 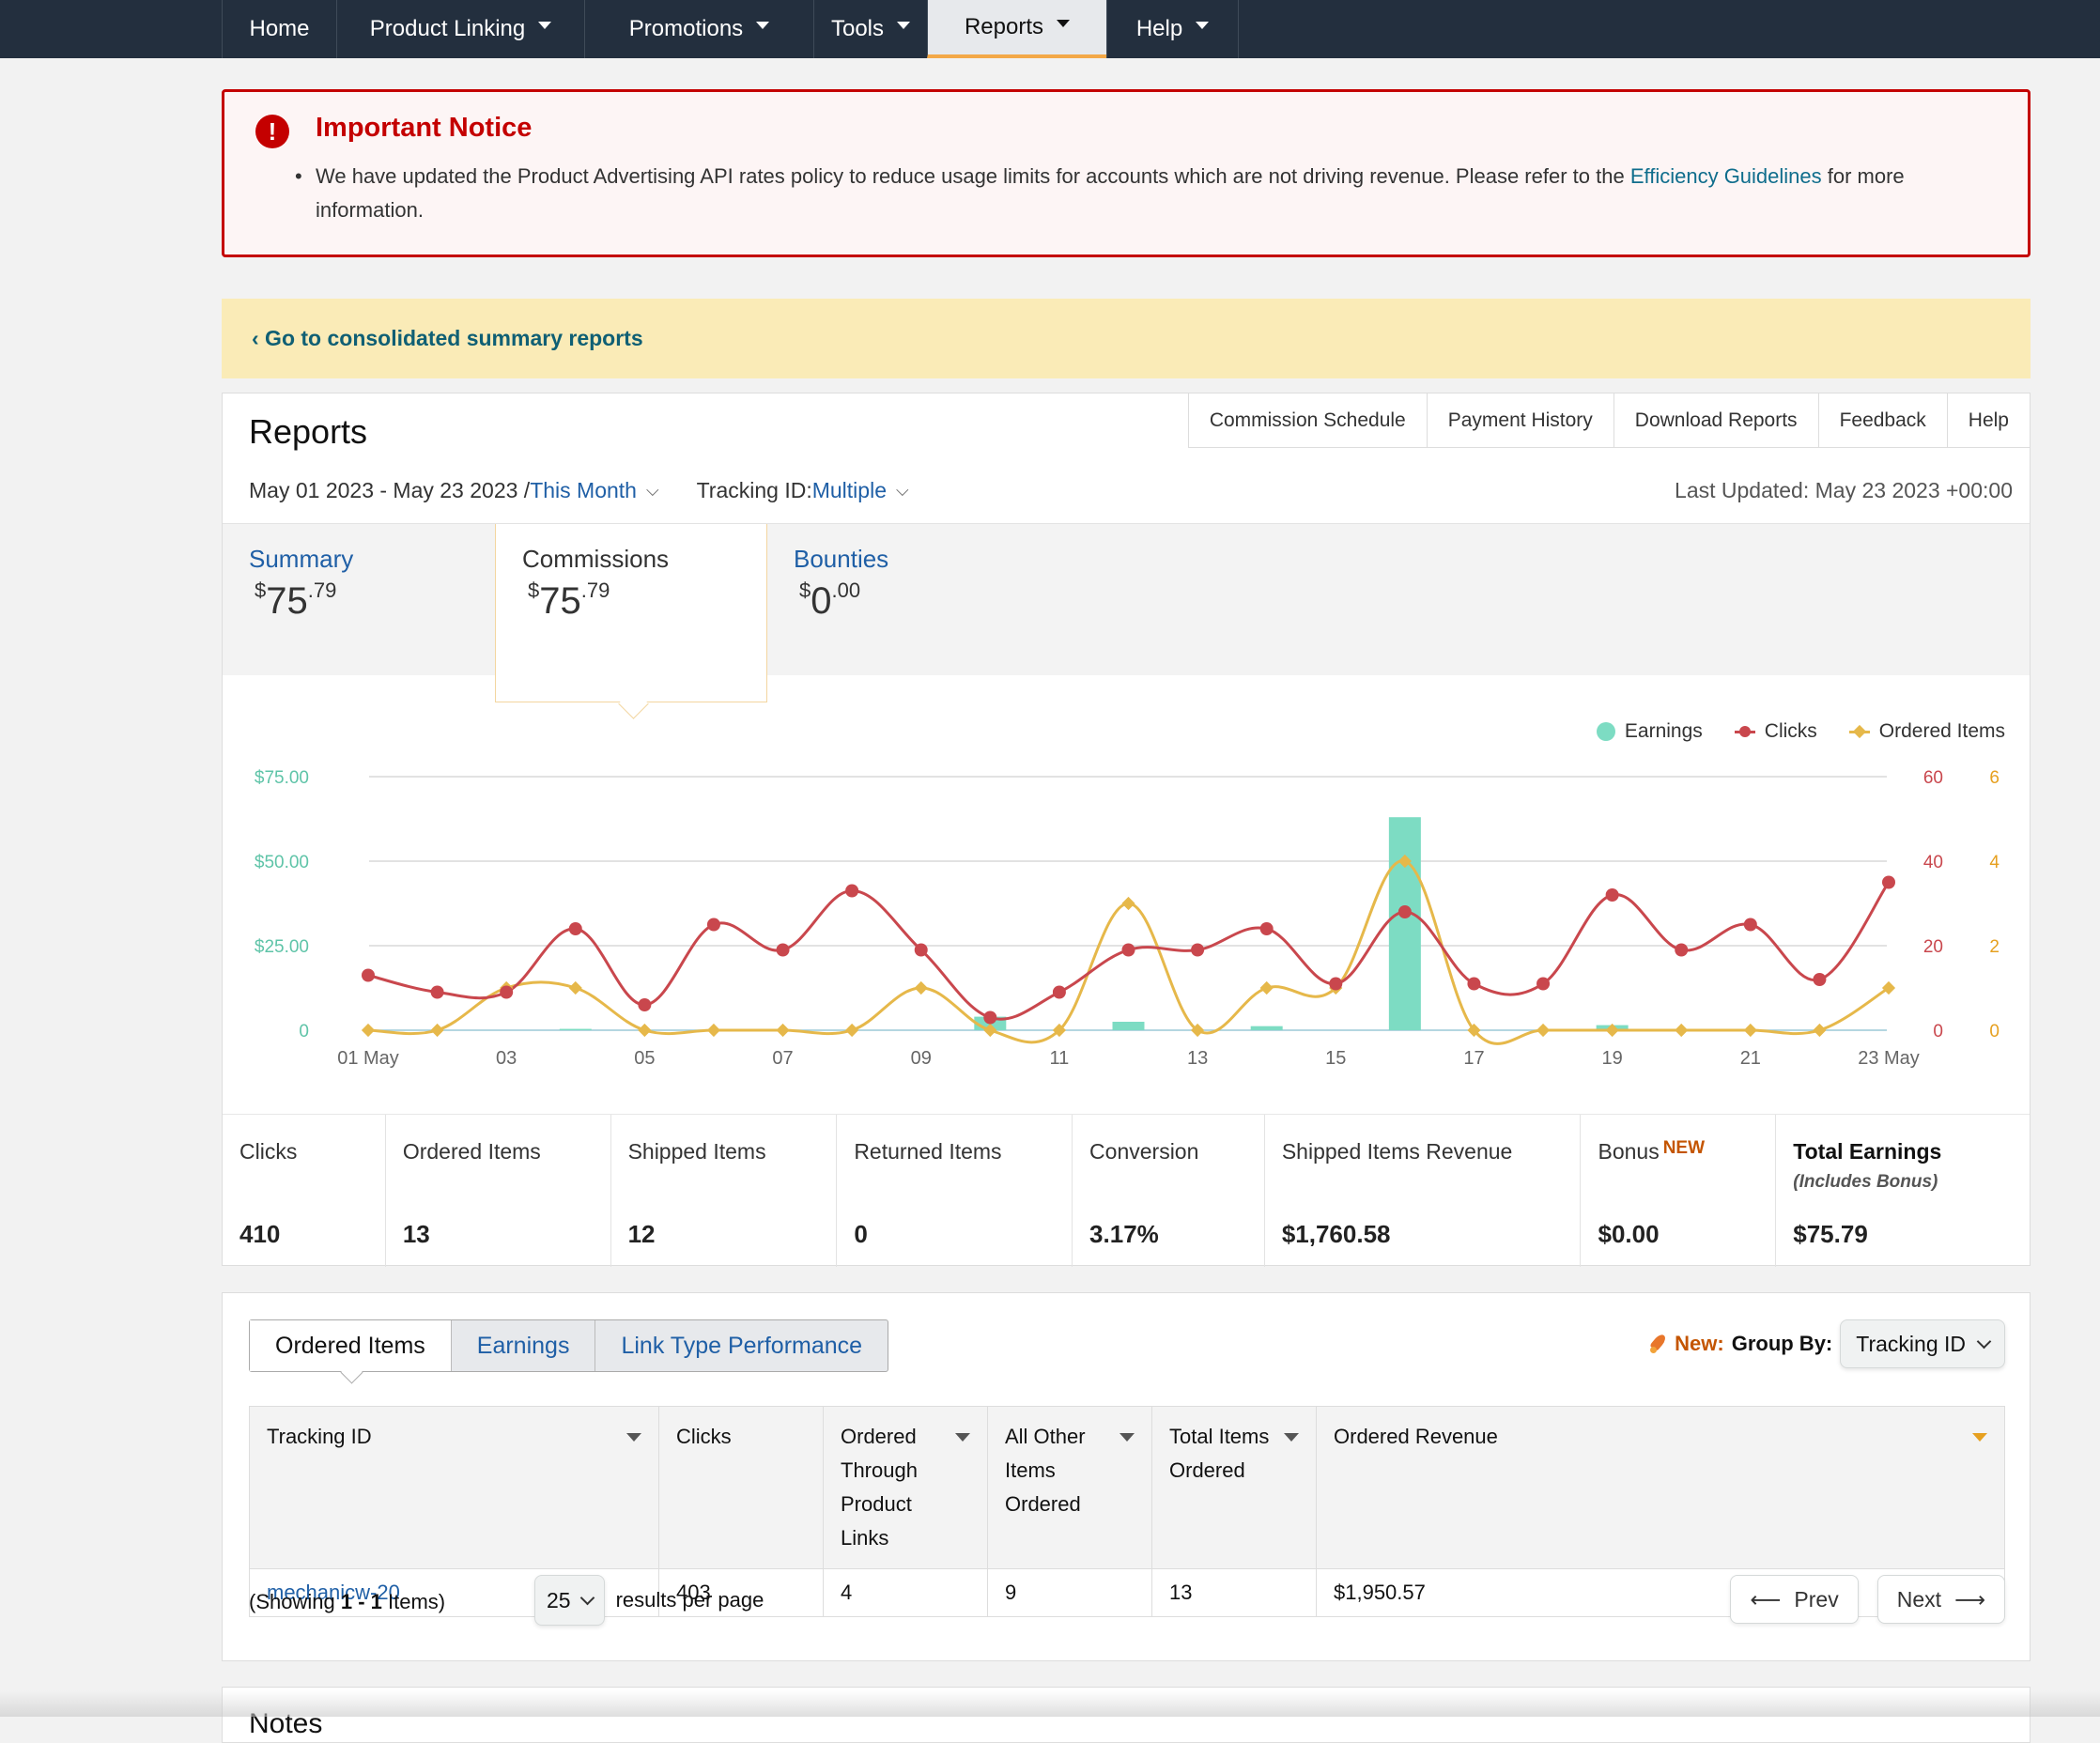 I want to click on group-by-control: New: Group By: Tracking ID, so click(x=1826, y=1343).